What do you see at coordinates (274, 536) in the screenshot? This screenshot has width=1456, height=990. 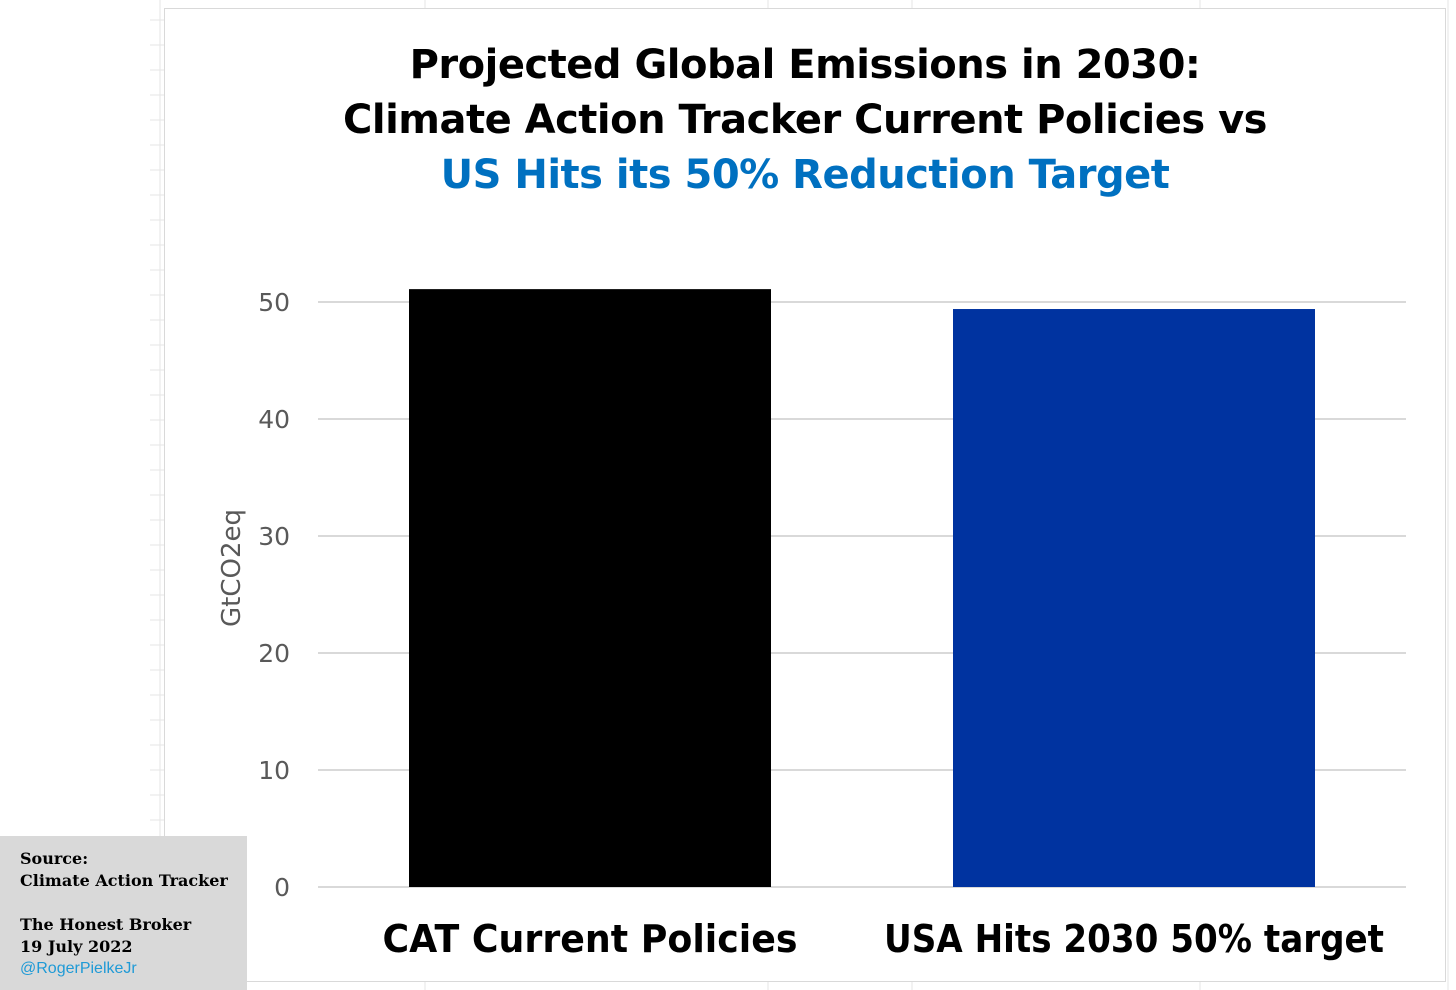 I see `y-tick-label: 30` at bounding box center [274, 536].